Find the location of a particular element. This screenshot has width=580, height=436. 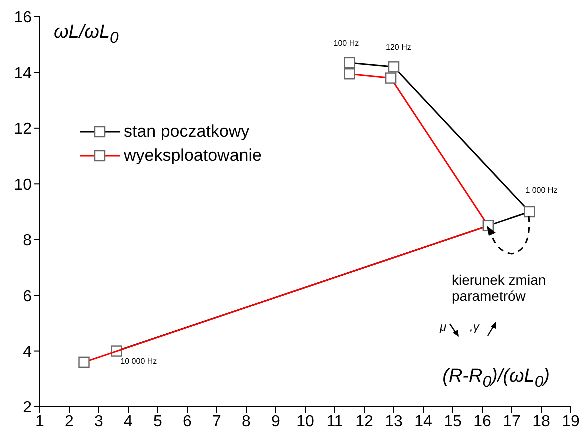

x-tick-label: 12 is located at coordinates (365, 421).